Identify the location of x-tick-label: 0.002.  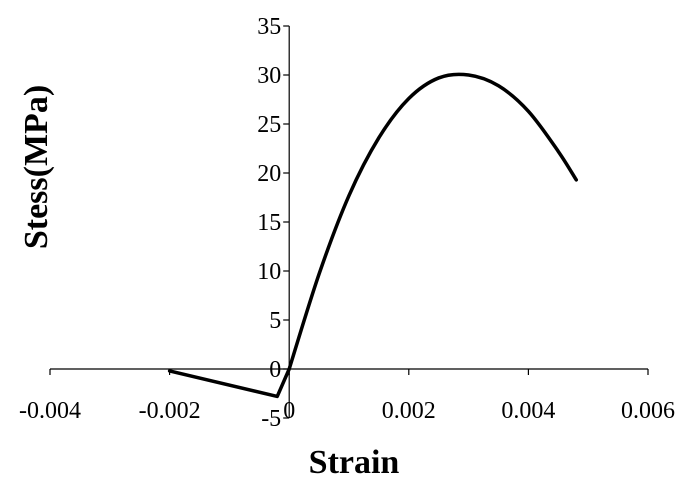
(409, 411).